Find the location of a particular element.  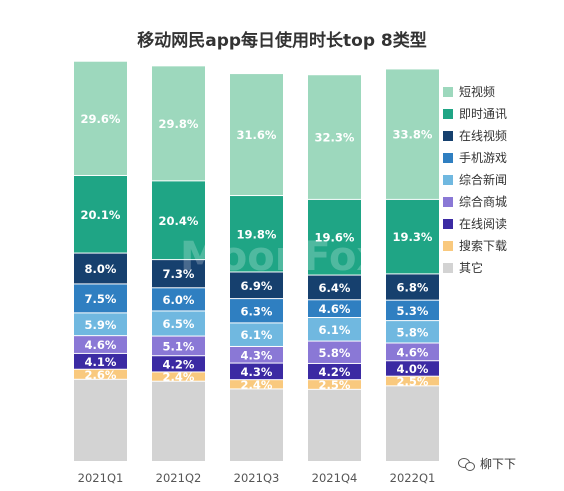

data-label: 20.1% is located at coordinates (101, 215).